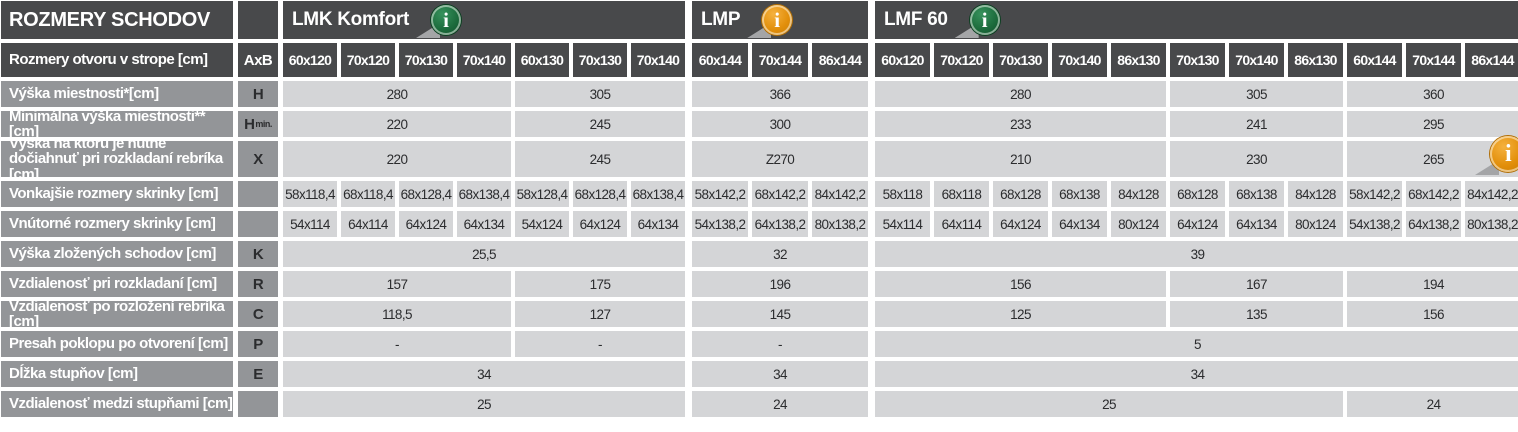 Image resolution: width=1518 pixels, height=432 pixels. Describe the element at coordinates (840, 224) in the screenshot. I see `cell-value: 80x138,2` at that location.